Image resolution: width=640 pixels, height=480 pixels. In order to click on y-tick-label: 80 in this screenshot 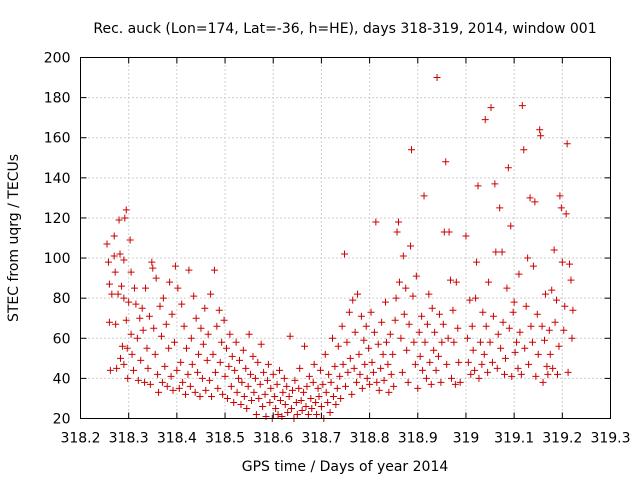, I will do `click(62, 299)`.